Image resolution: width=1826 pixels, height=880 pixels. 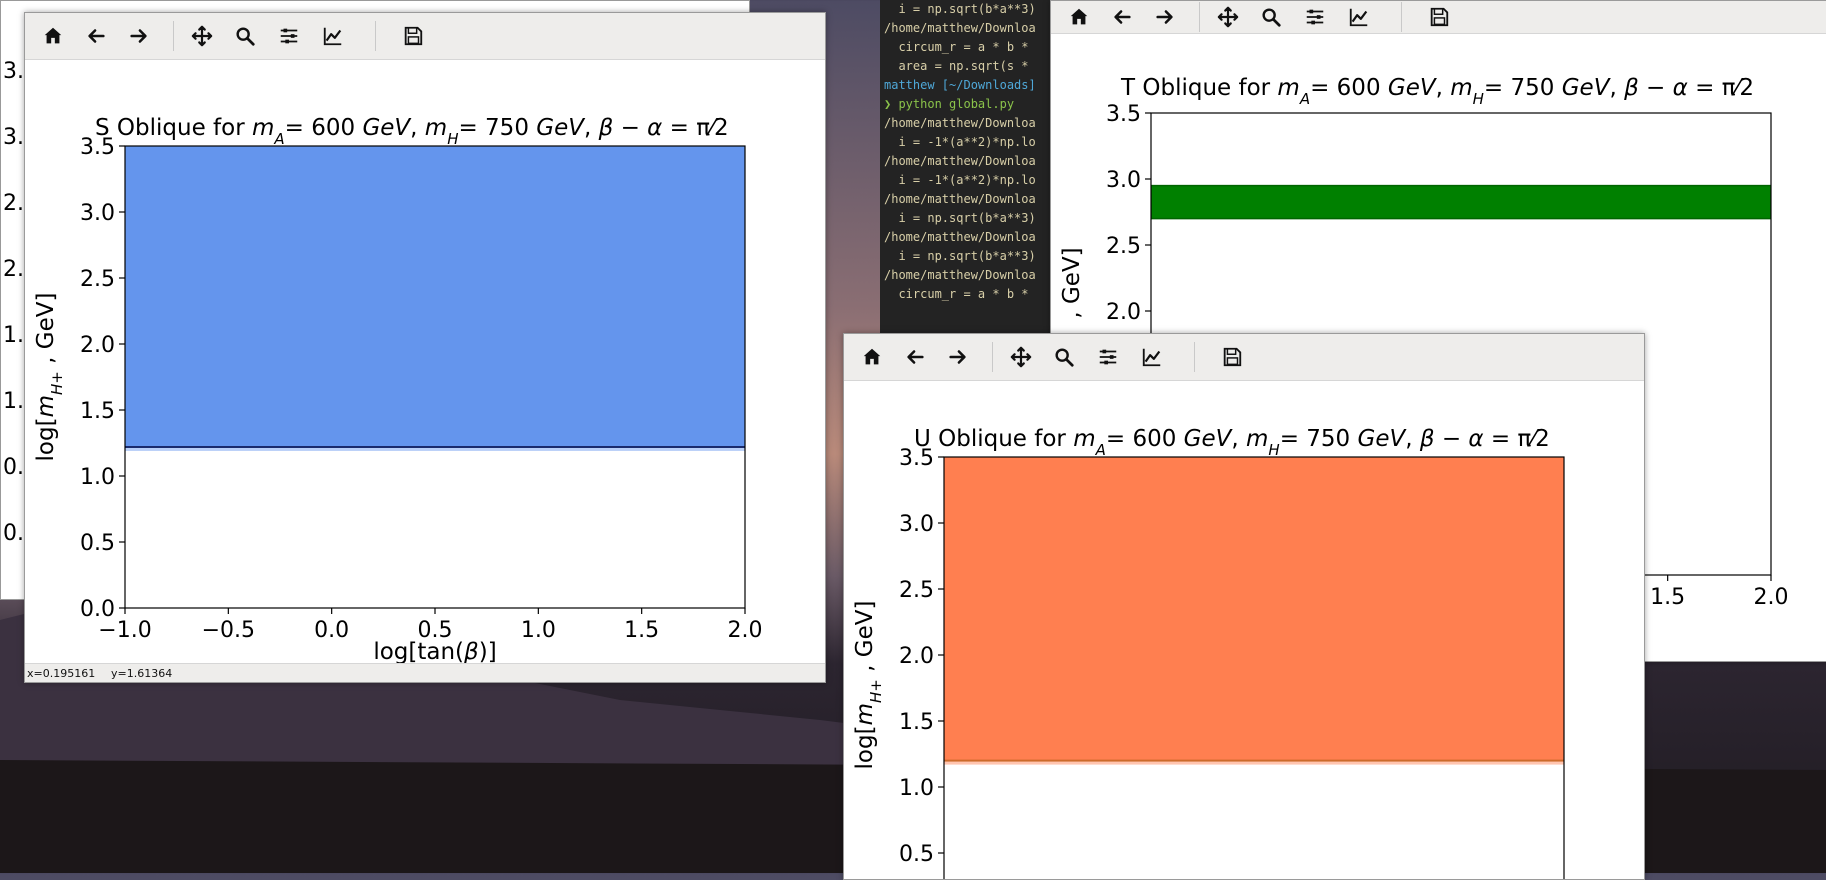 What do you see at coordinates (142, 673) in the screenshot?
I see `cursor-y-readout: y=1.61364` at bounding box center [142, 673].